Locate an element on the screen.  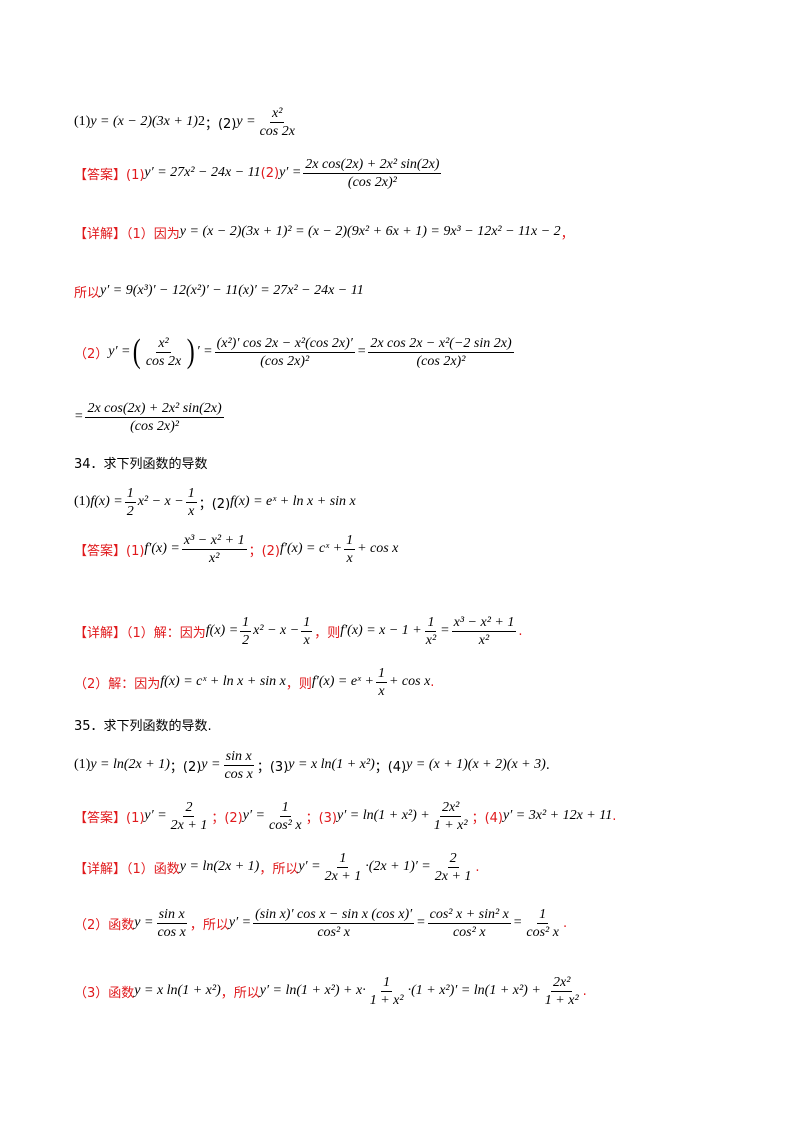
math-run: f(x) = cˣ + ln x + sin x is located at coordinates (223, 681).